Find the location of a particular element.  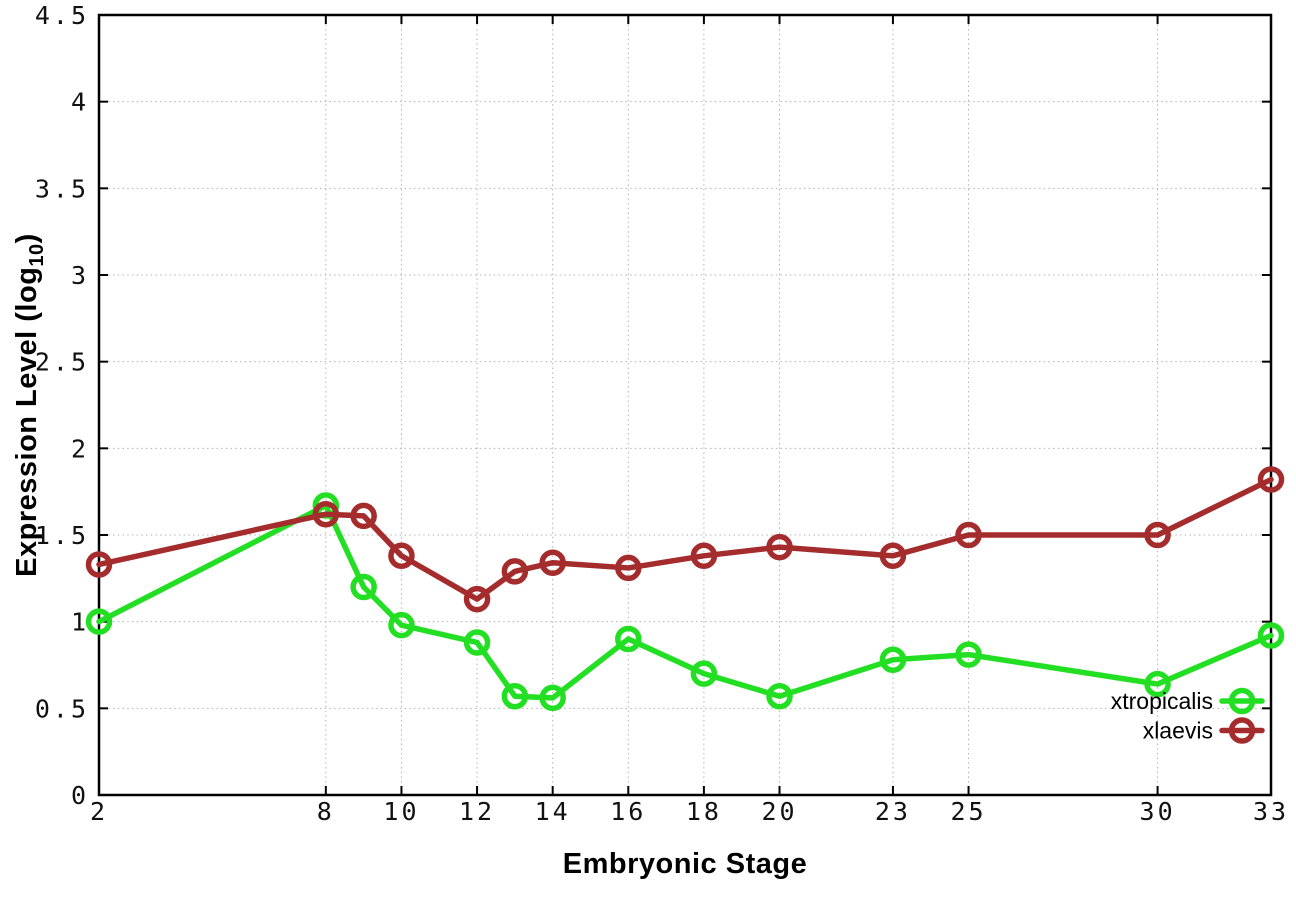

y-axis-title-text: Expression Level (log is located at coordinates (27, 421).